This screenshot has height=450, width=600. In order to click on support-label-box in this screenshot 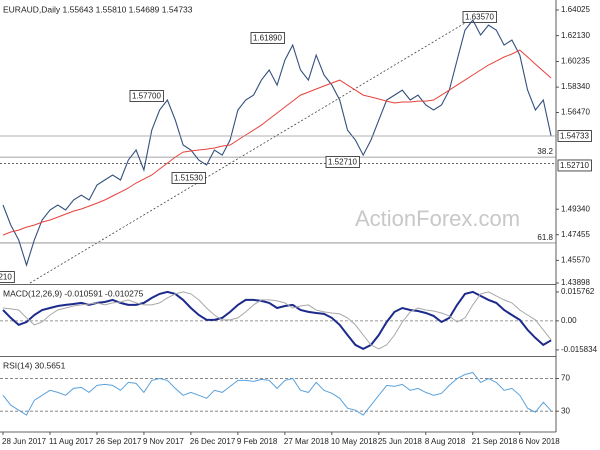, I will do `click(574, 165)`.